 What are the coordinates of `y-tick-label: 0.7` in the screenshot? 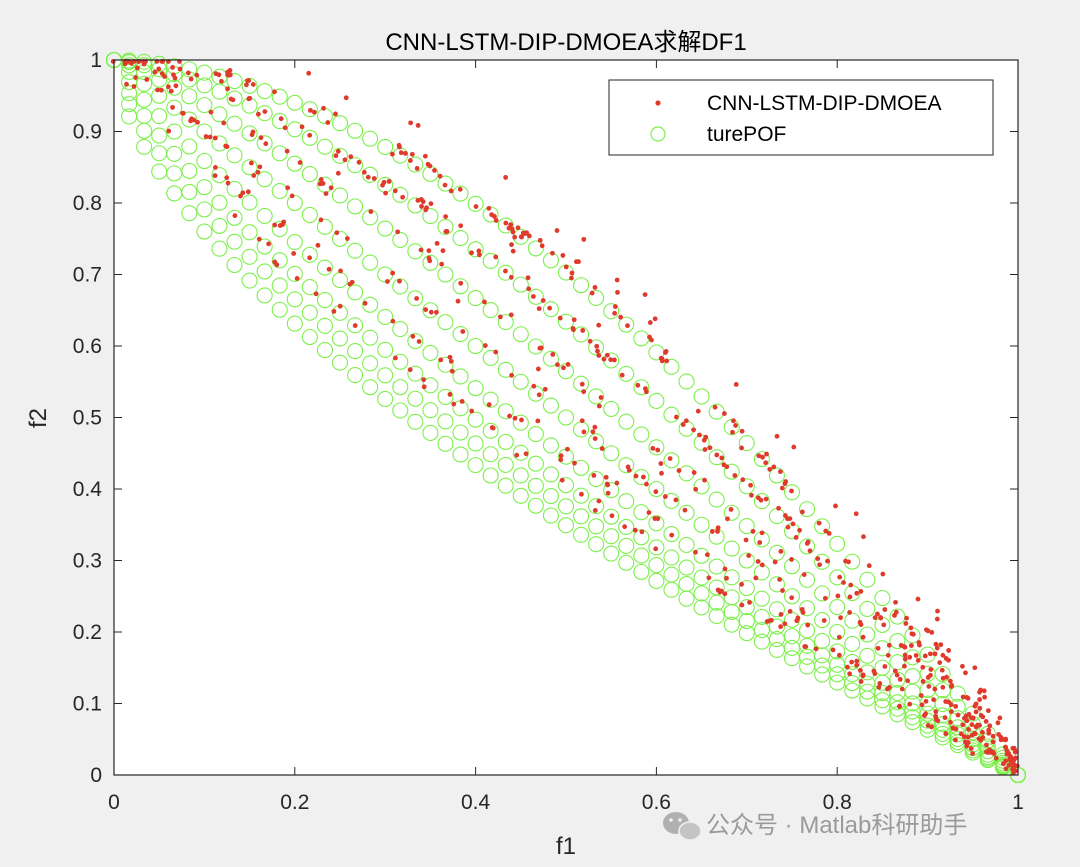 It's located at (87, 275).